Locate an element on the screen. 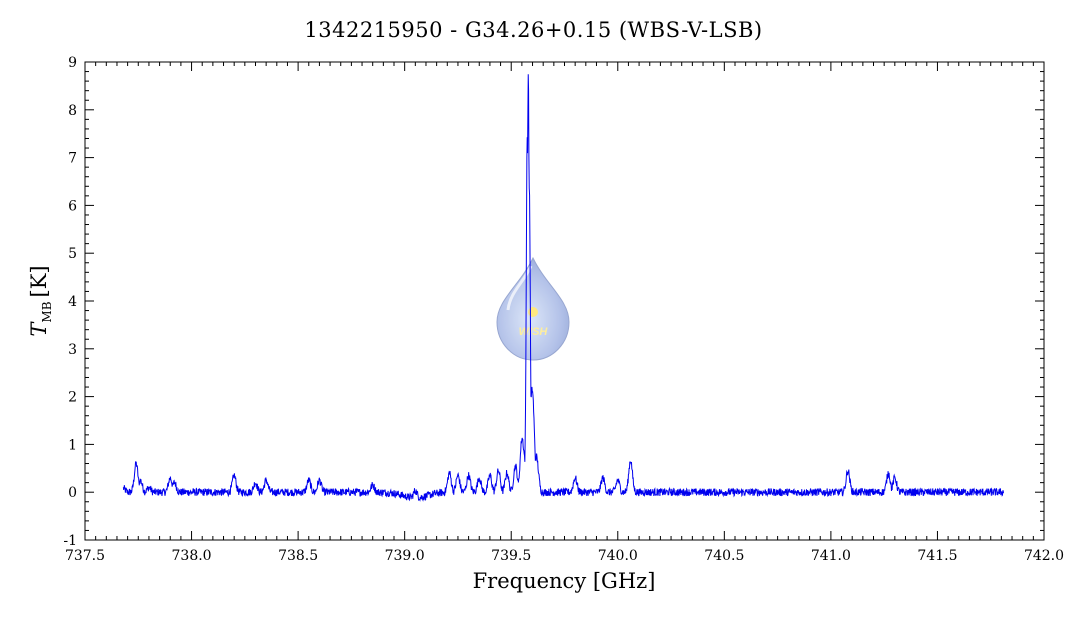  y-tick-label: 9 is located at coordinates (72, 63).